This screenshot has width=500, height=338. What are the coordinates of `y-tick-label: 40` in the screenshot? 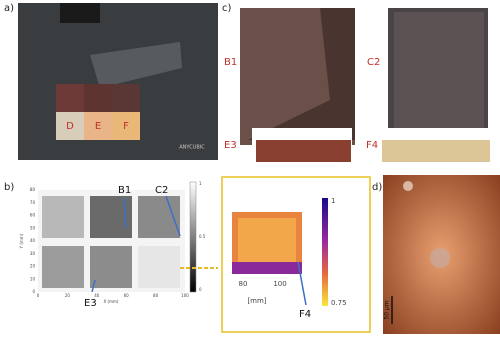 It's located at (33, 240).